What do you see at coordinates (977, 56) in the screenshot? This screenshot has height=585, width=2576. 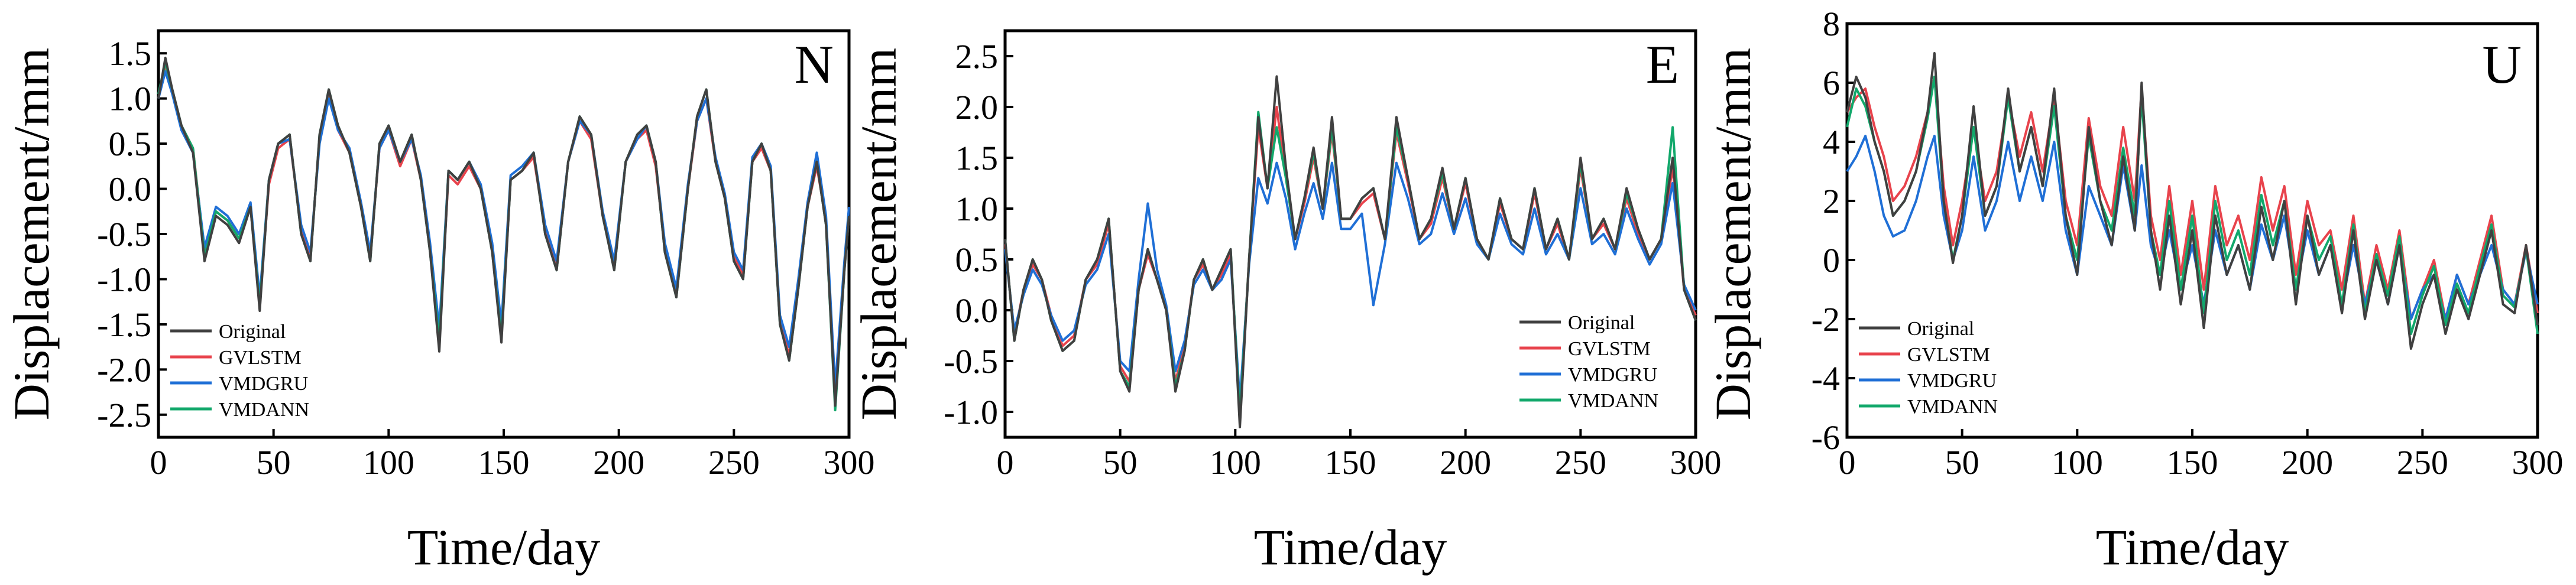 I see `panel-e-y-tick-label: 2.5` at bounding box center [977, 56].